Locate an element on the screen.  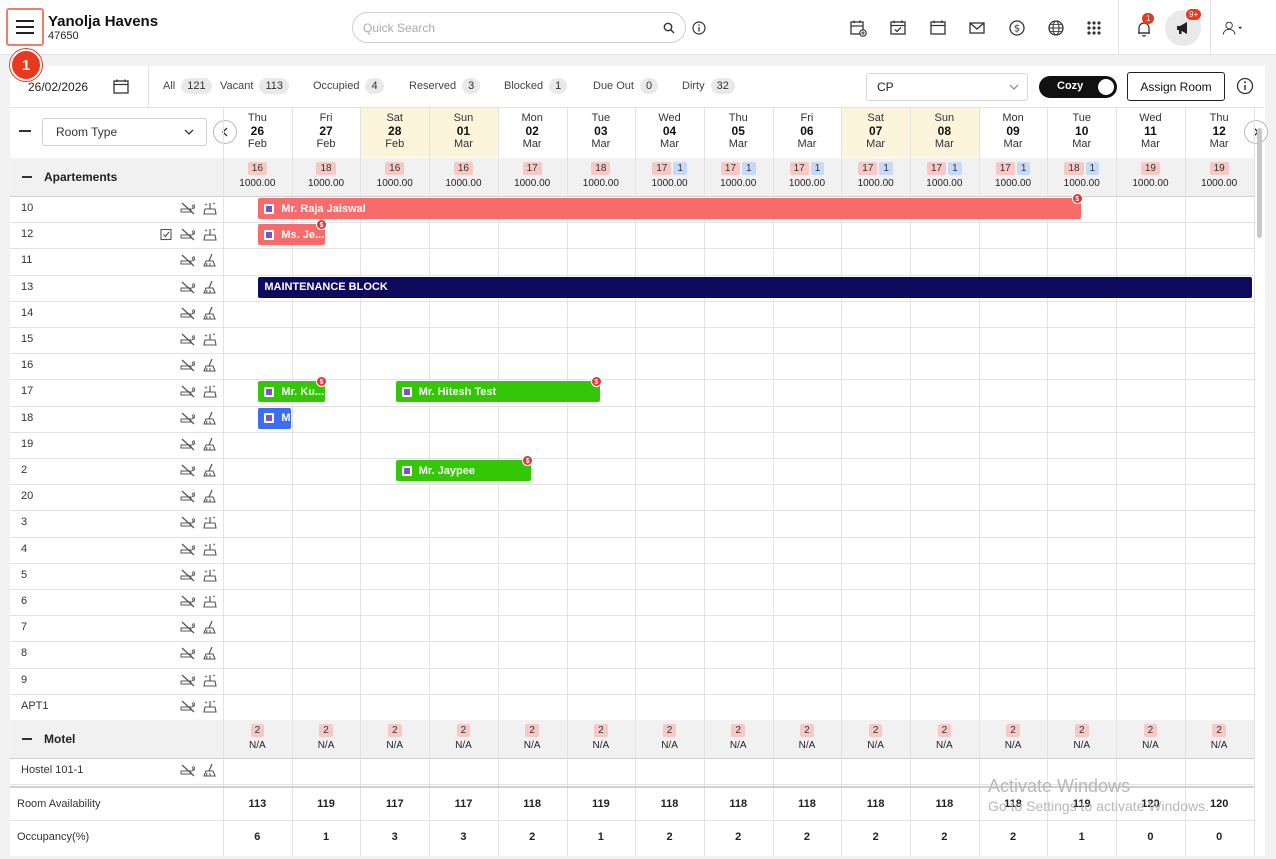
announcement-button is located at coordinates (1183, 28).